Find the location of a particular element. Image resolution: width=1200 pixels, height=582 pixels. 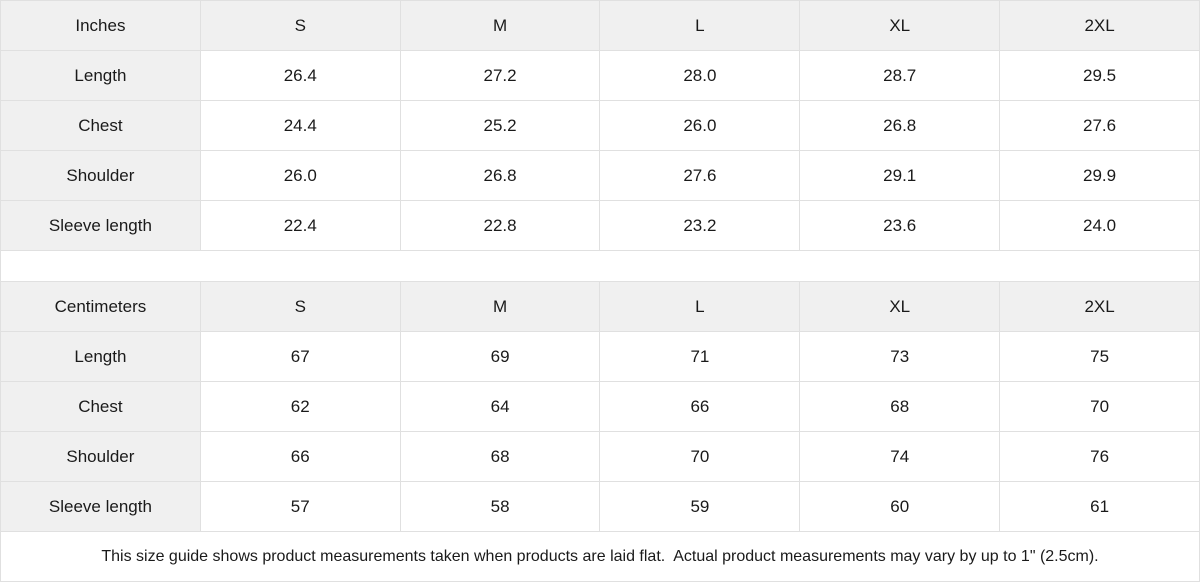

measurement-value: 25.2 is located at coordinates (500, 125).